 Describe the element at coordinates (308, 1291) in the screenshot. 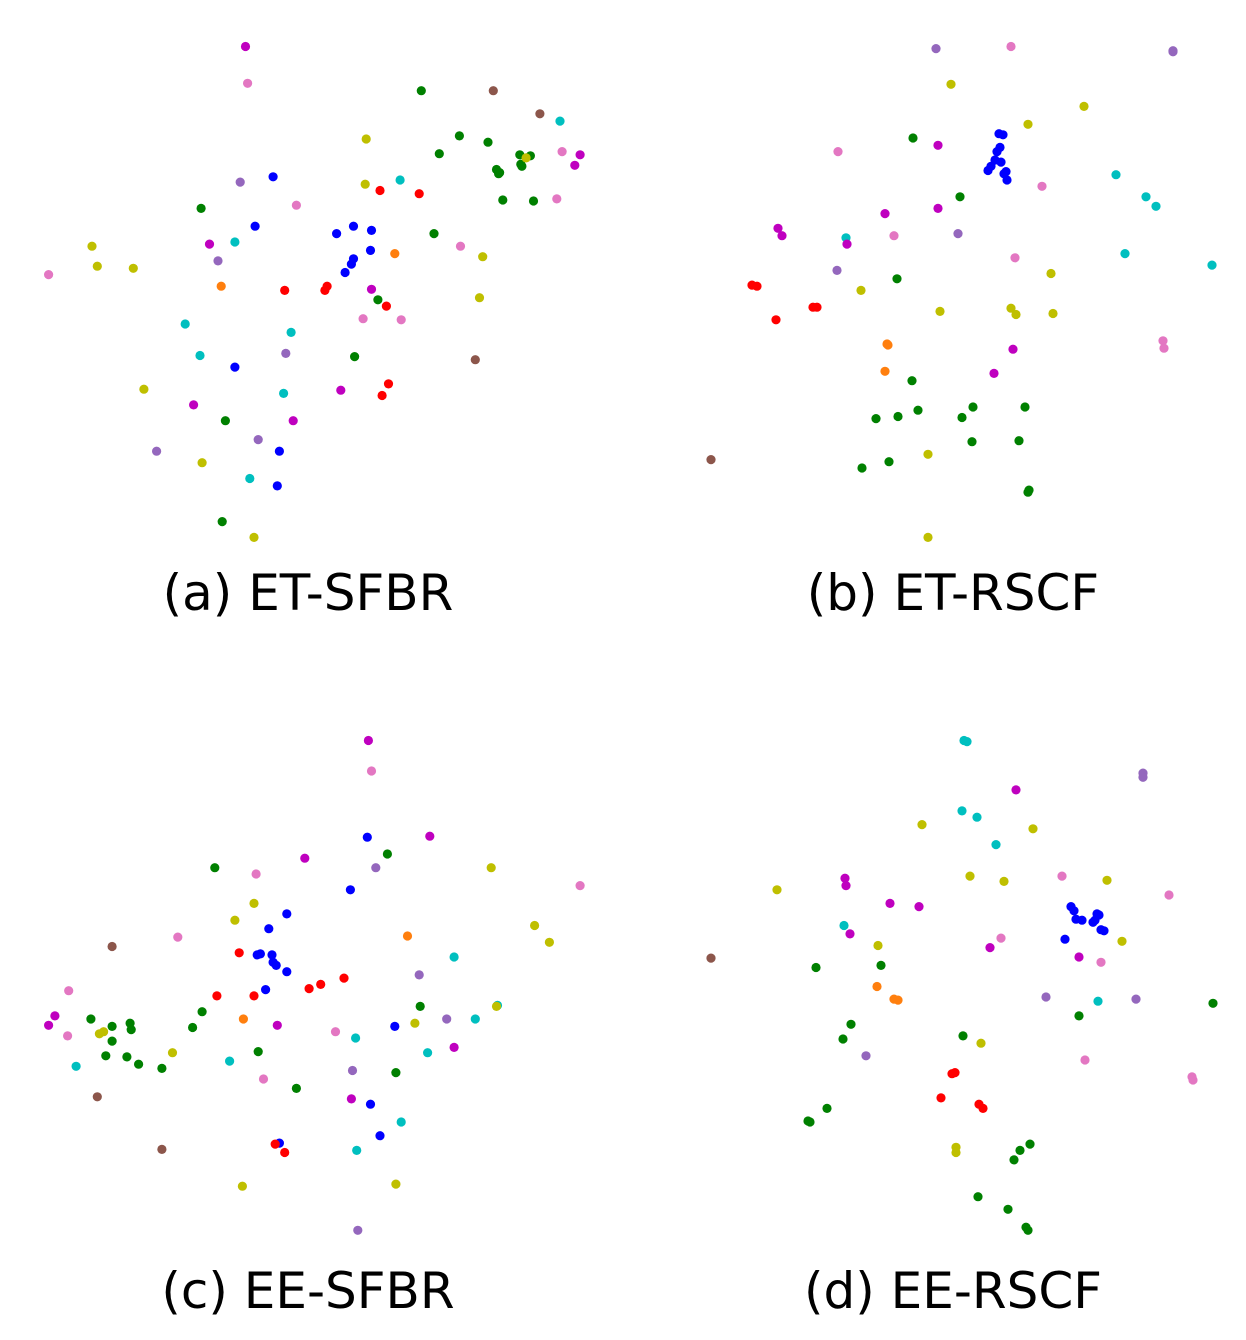

I see `caption-c: (c) EE-SFBR` at that location.